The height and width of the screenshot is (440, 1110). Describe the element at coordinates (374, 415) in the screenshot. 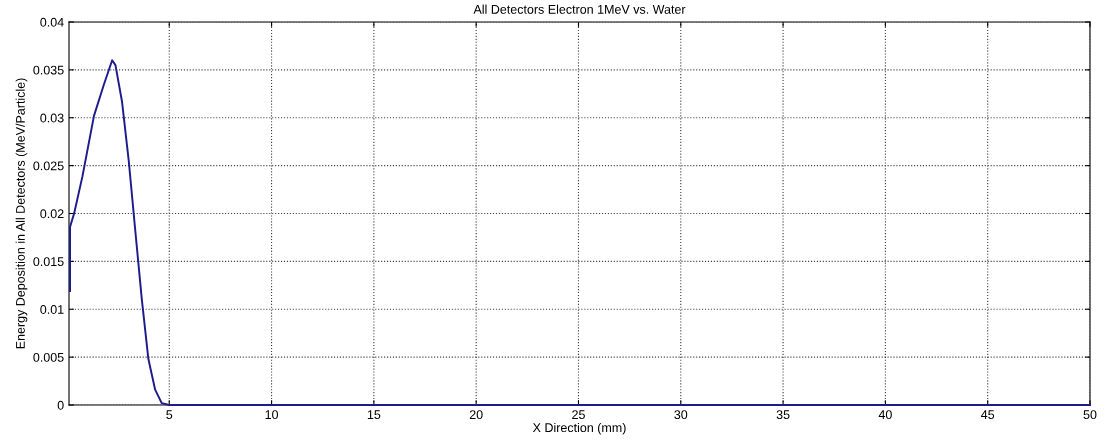

I see `x-tick-label: 15` at that location.